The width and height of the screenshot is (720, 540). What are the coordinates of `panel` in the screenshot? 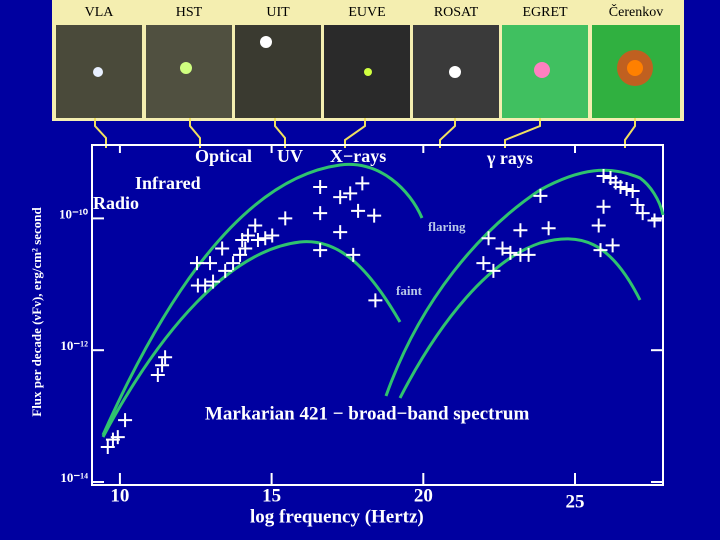 It's located at (278, 71).